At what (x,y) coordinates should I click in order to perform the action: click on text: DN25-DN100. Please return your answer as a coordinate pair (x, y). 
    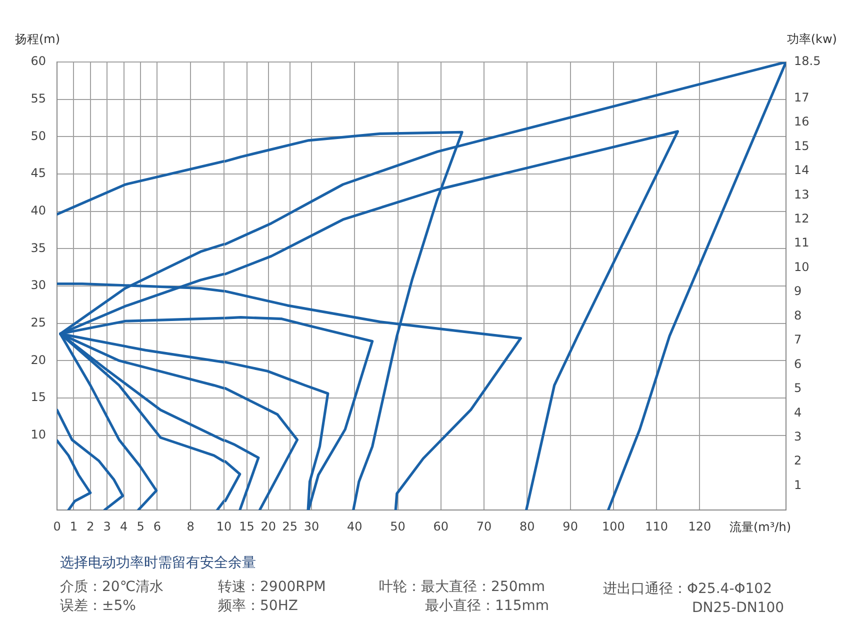
    Looking at the image, I should click on (738, 608).